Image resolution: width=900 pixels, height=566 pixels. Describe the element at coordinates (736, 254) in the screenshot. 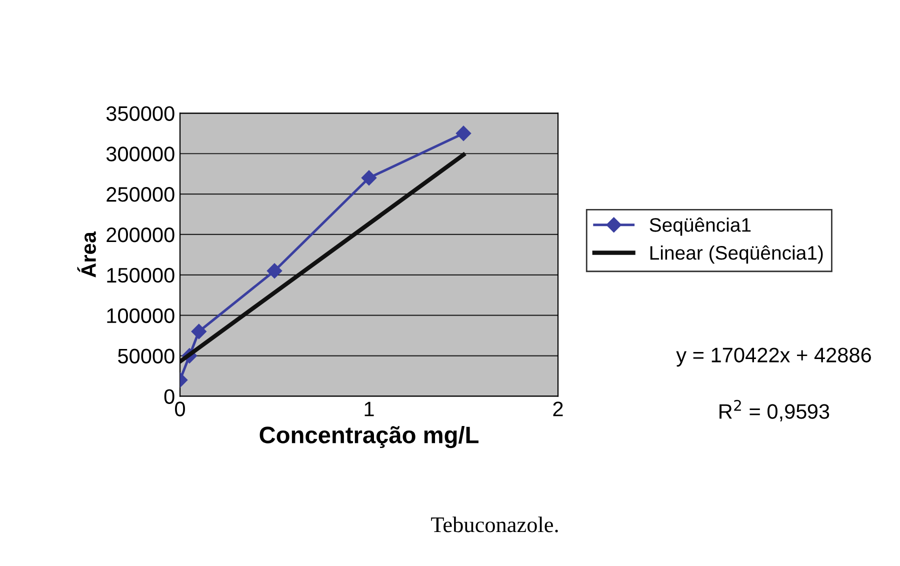

I see `legend-label: Linear (Seqüência1)` at that location.